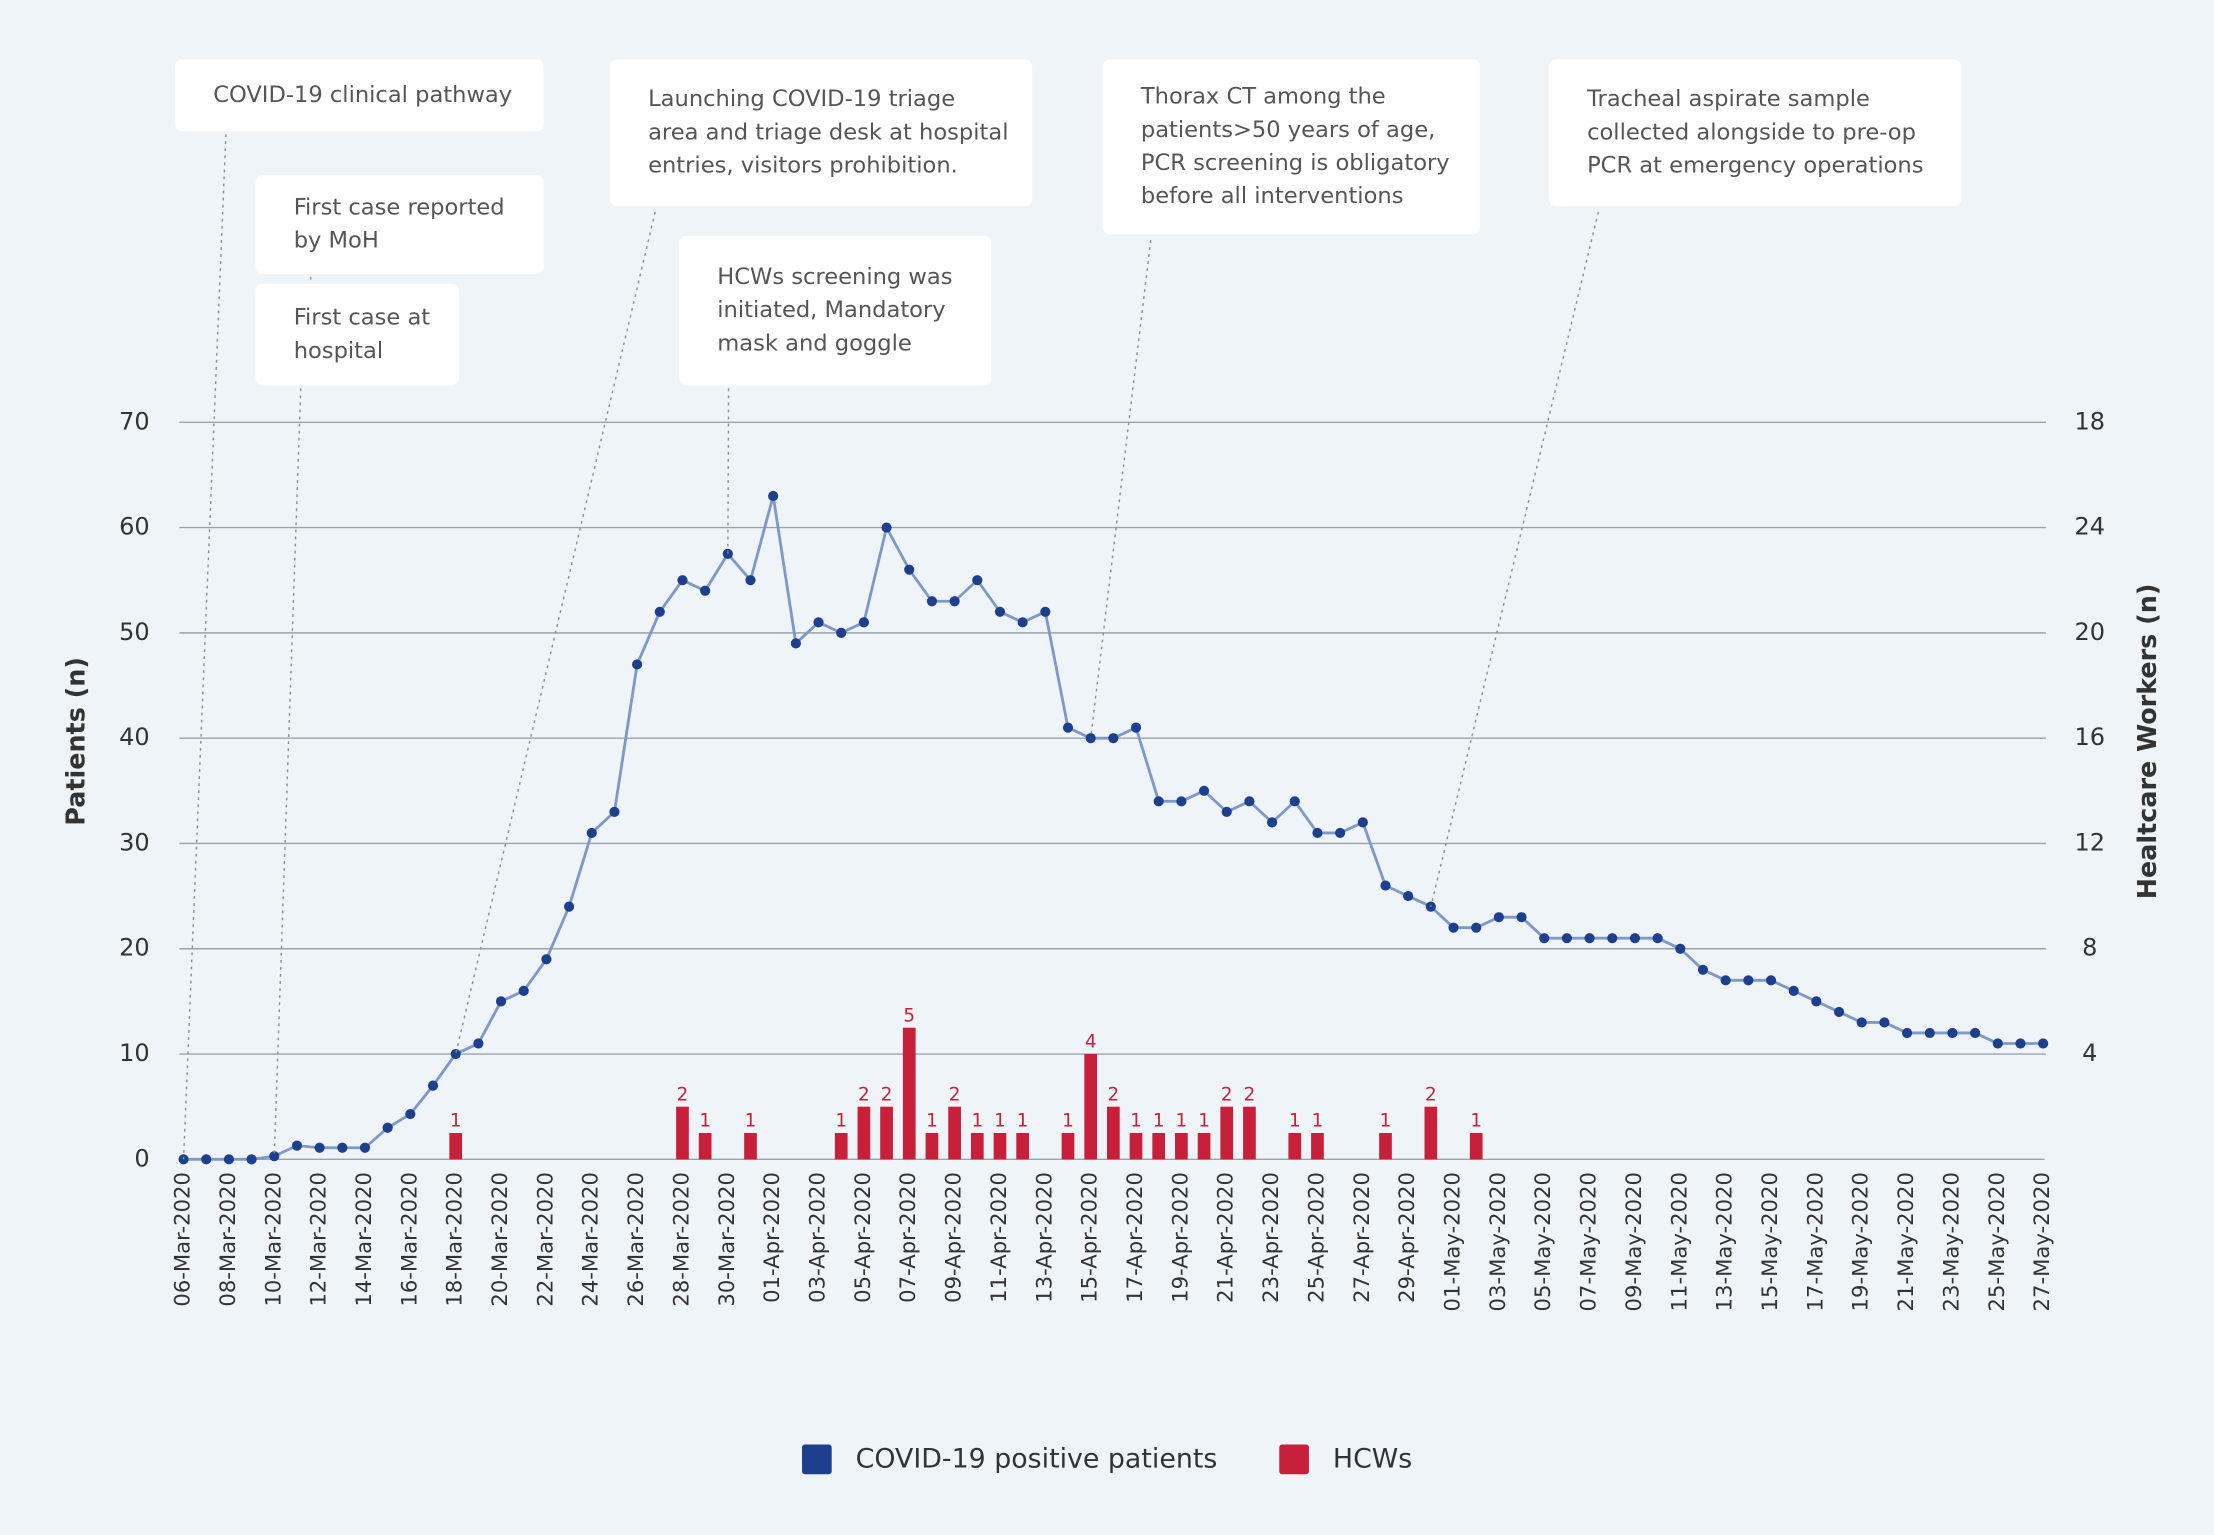  Describe the element at coordinates (817, 1459) in the screenshot. I see `legend-swatch` at that location.